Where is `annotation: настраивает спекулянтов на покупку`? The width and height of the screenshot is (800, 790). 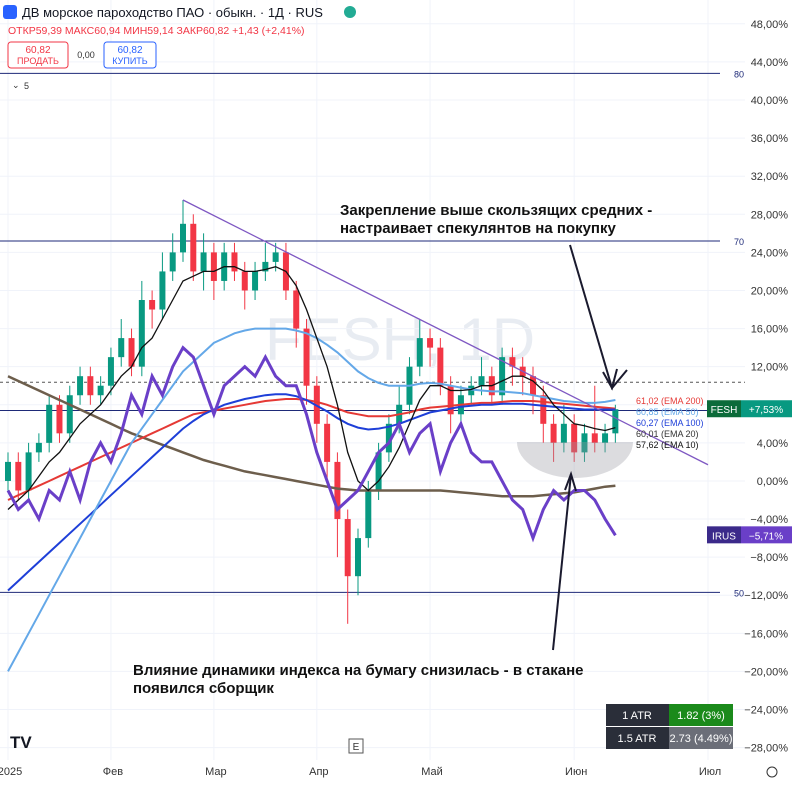
annotation: настраивает спекулянтов на покупку is located at coordinates (478, 228).